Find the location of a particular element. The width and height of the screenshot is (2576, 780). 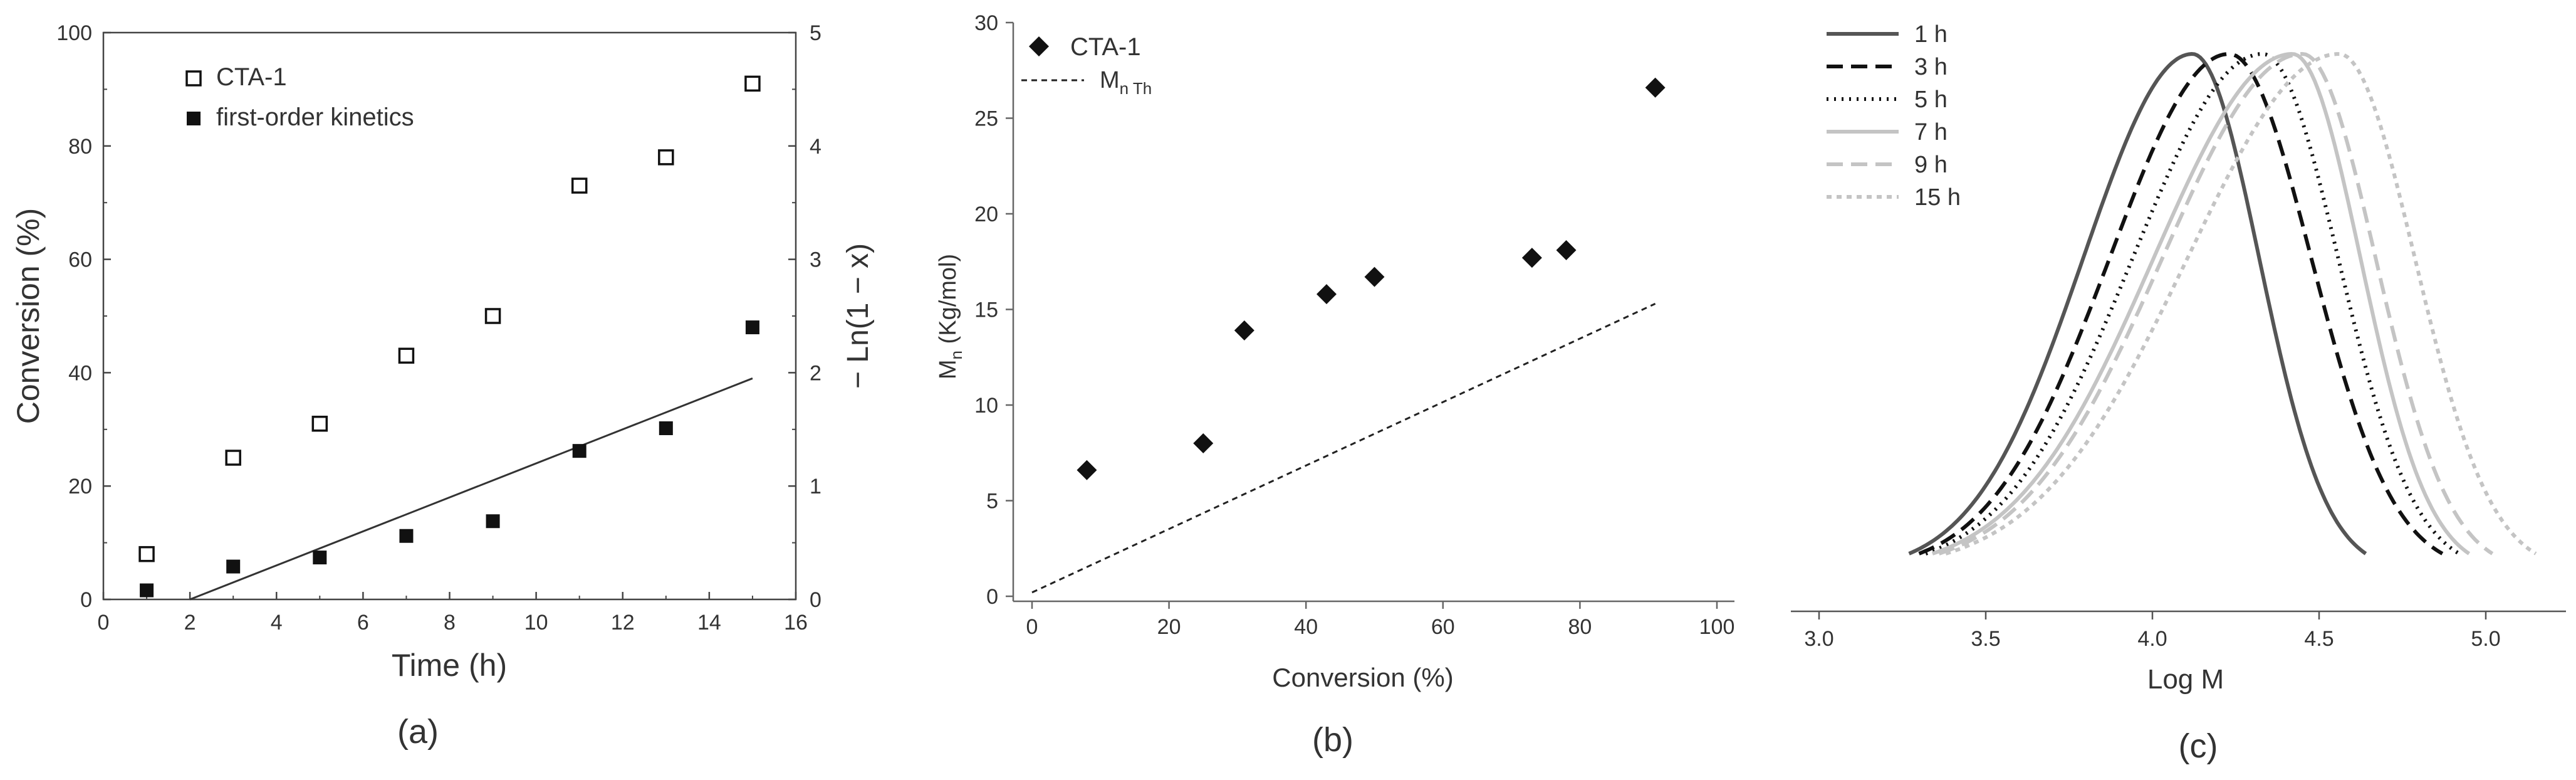

b-y-tick-label: 30 is located at coordinates (986, 23).